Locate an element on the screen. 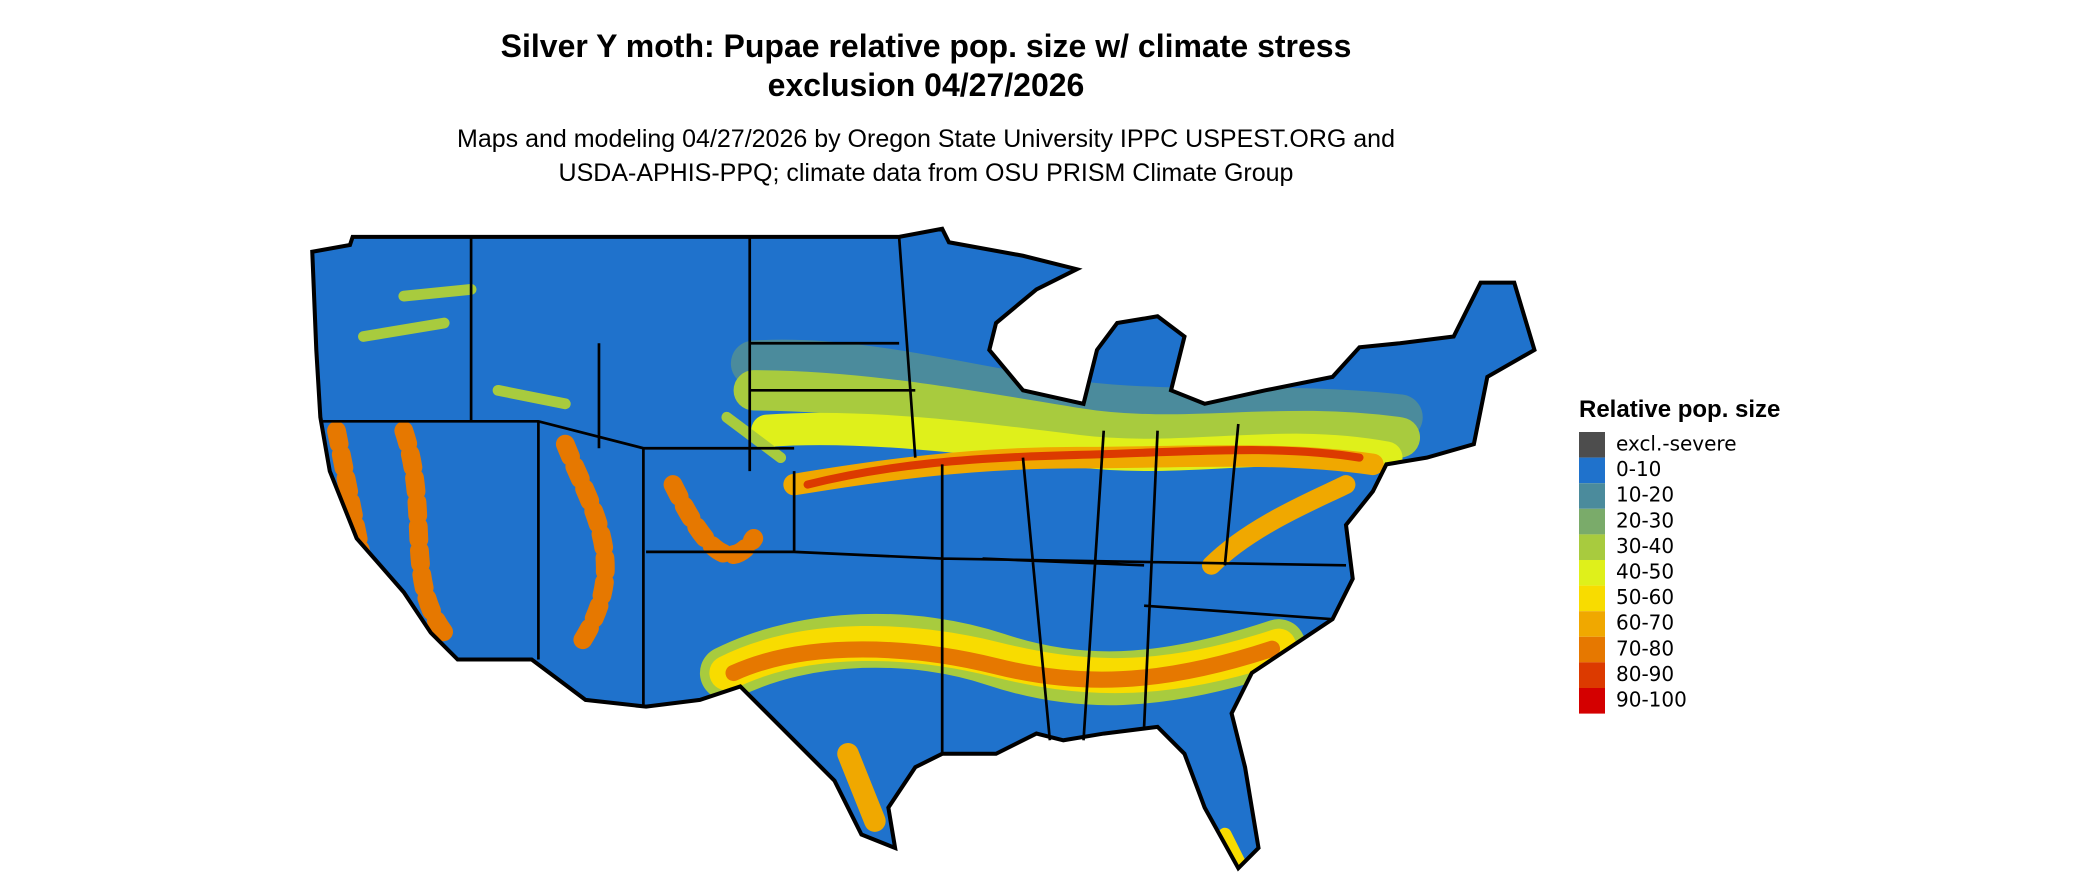 The image size is (2100, 892). legend-label: 50-60 is located at coordinates (1645, 597).